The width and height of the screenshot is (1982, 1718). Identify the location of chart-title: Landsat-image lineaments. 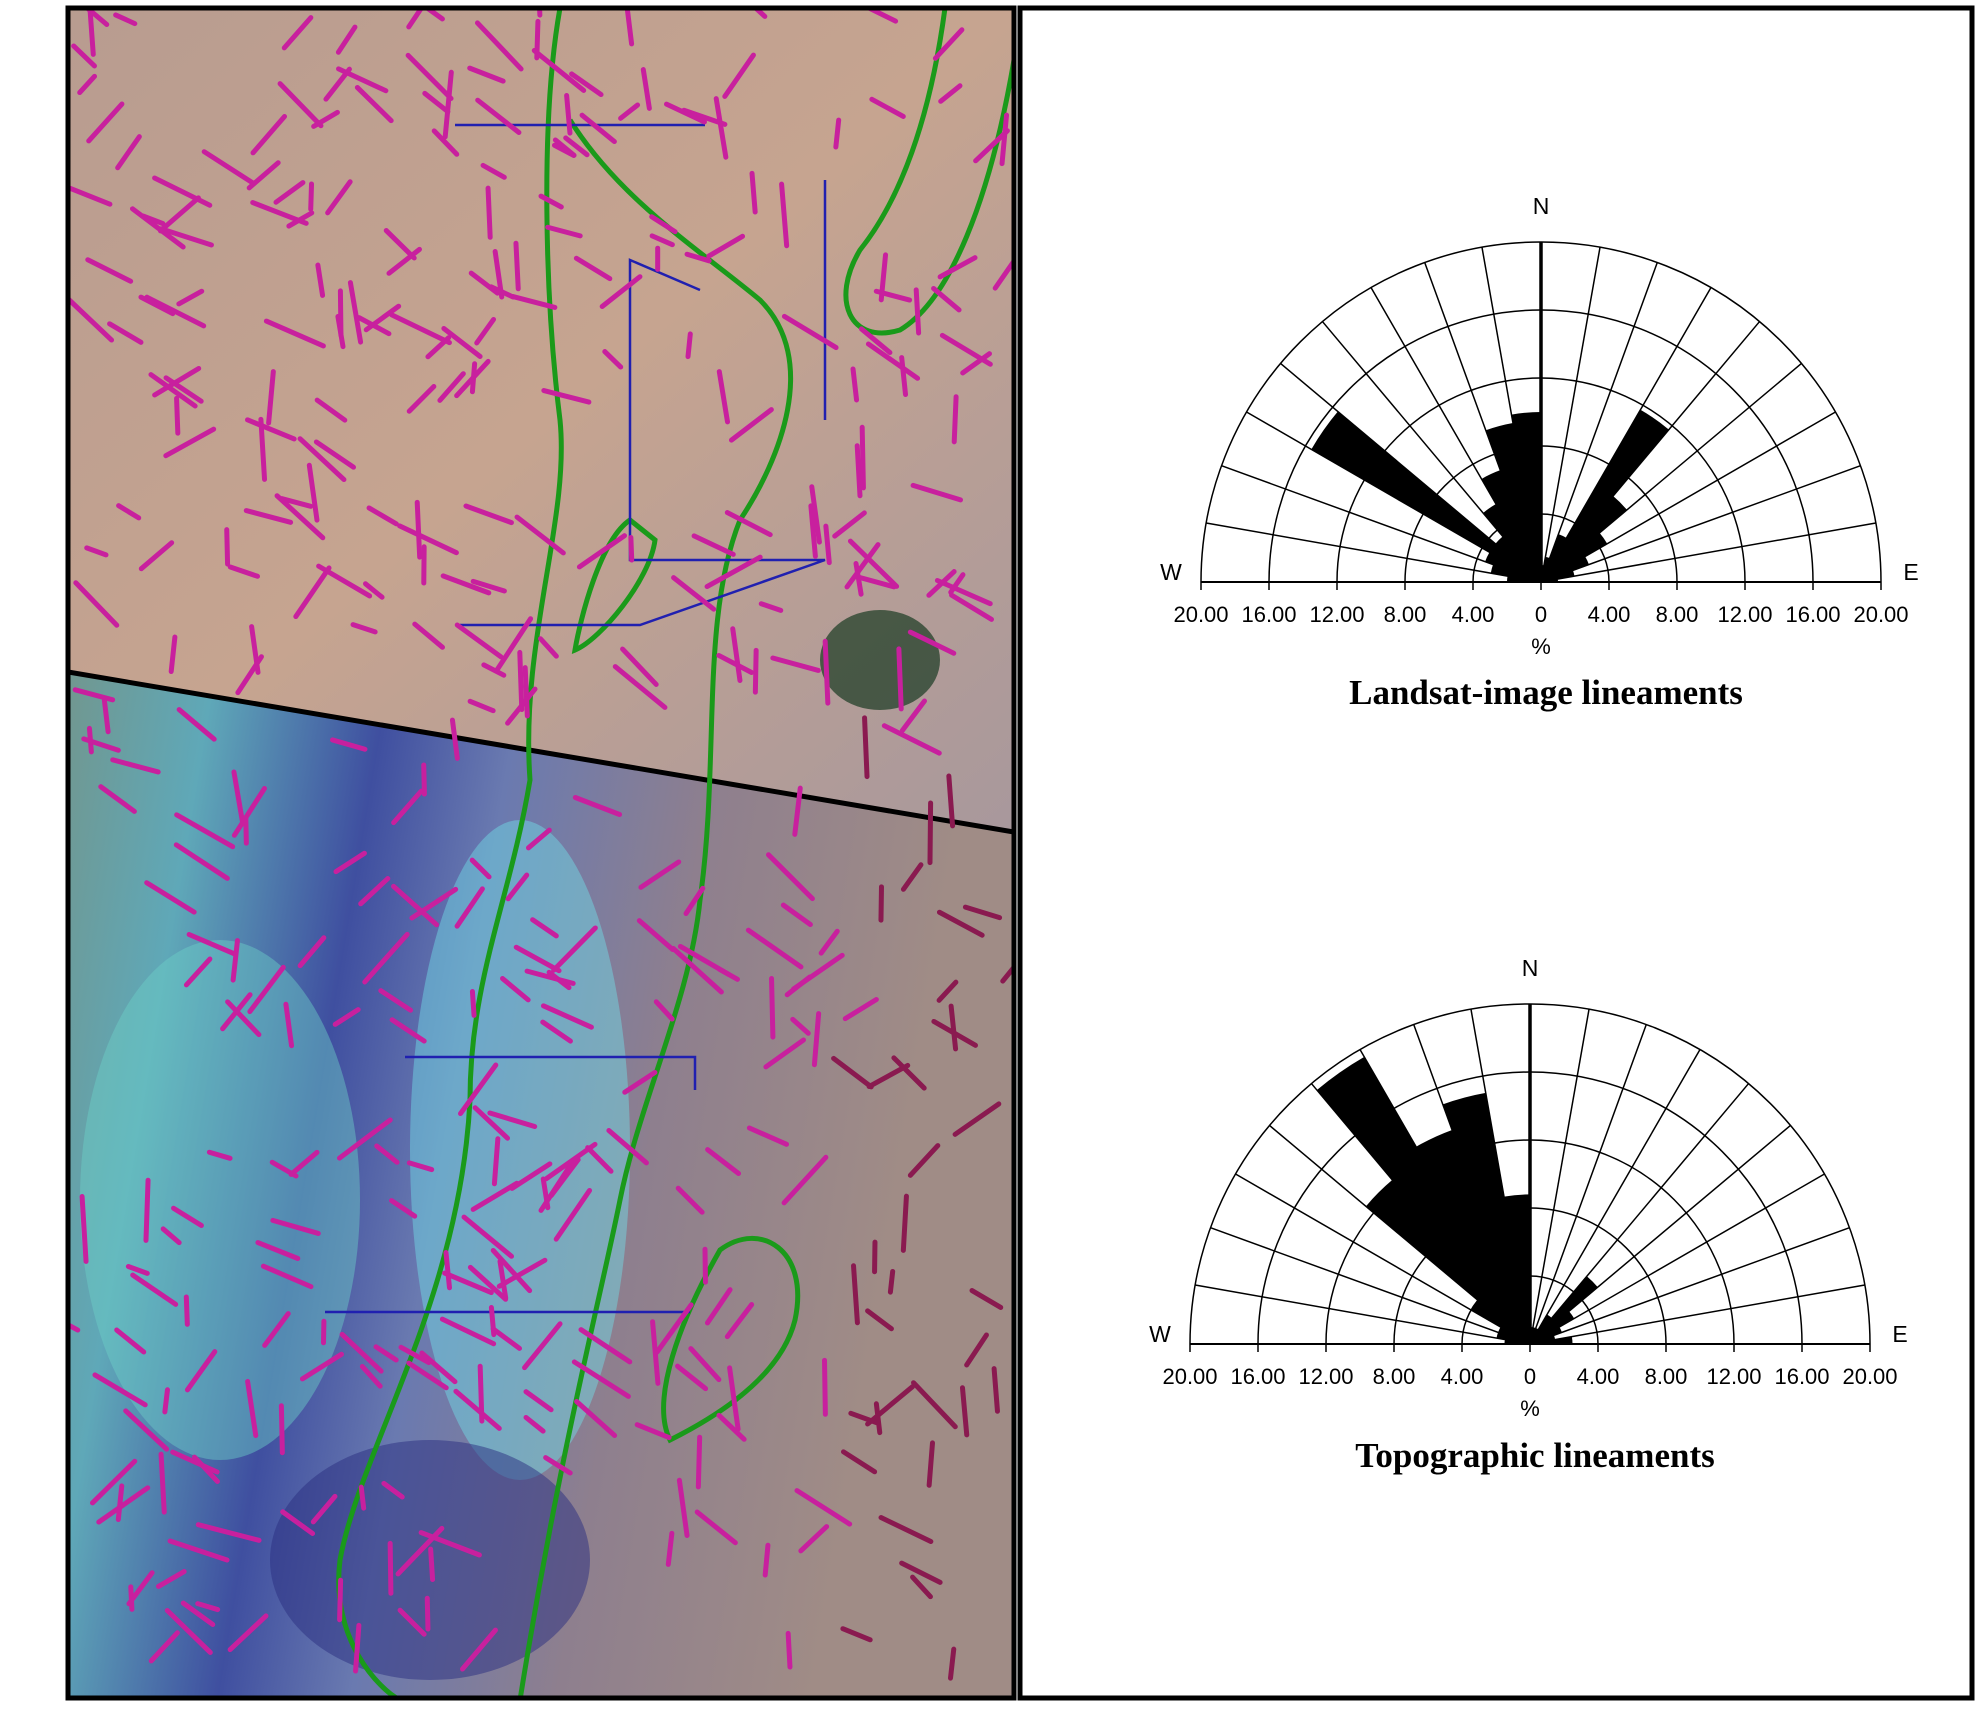
(1546, 692).